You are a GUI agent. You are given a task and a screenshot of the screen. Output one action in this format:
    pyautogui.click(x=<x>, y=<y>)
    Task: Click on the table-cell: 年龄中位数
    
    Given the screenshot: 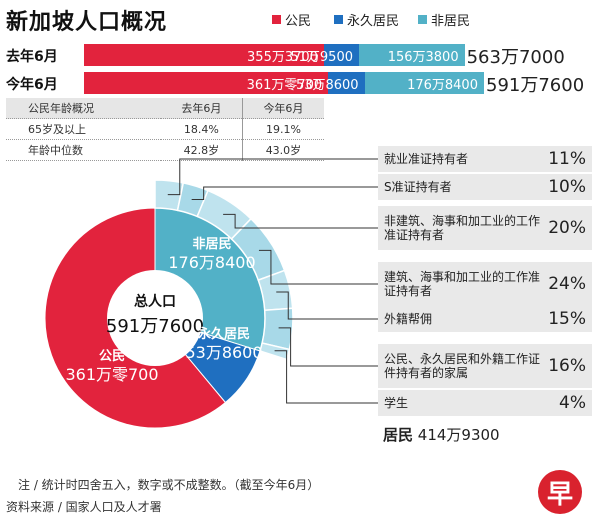 What is the action you would take?
    pyautogui.click(x=83, y=150)
    